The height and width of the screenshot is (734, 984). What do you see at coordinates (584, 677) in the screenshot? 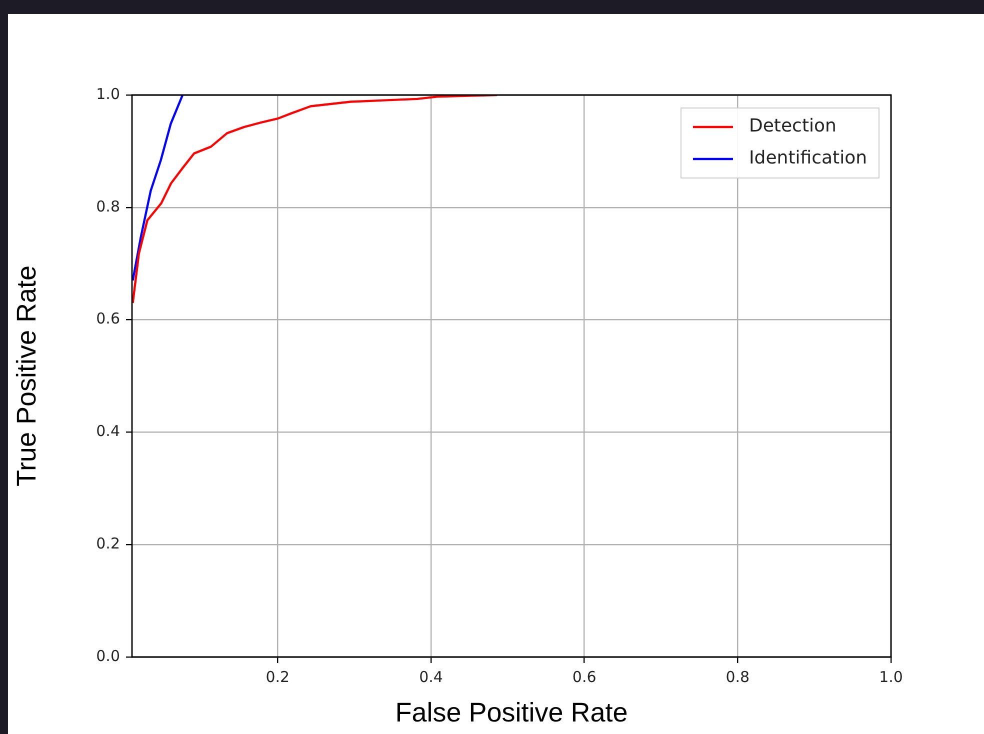
I see `x-tick-label: 0.6` at bounding box center [584, 677].